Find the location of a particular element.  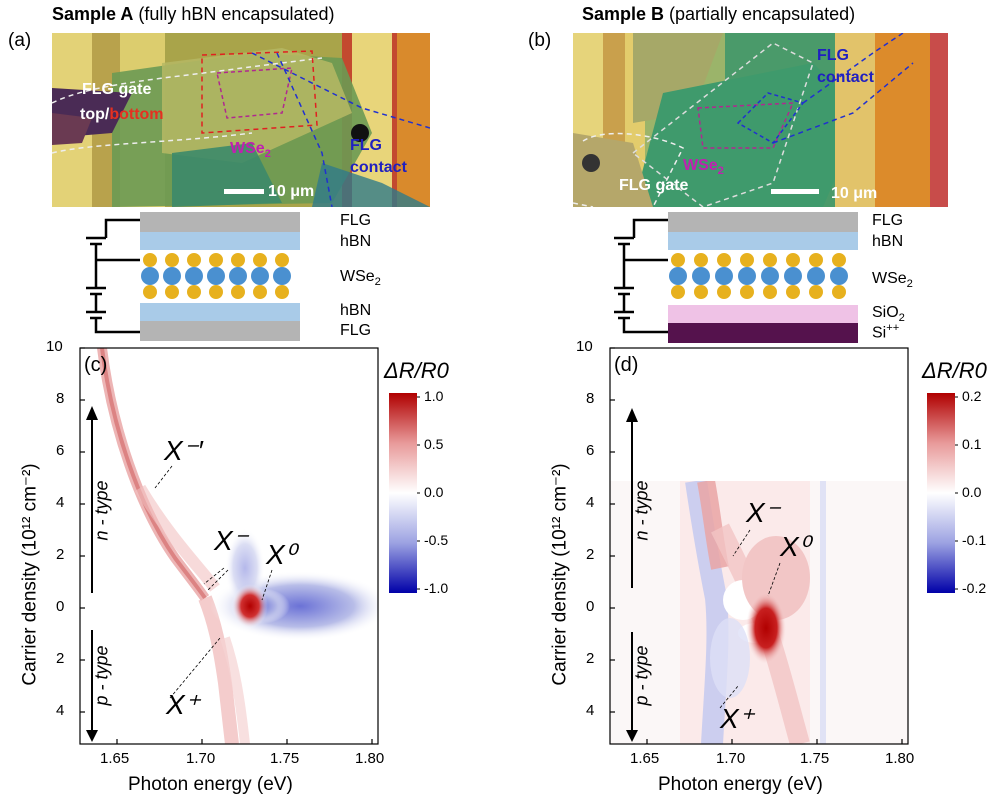

colorbar-c is located at coordinates (403, 493).